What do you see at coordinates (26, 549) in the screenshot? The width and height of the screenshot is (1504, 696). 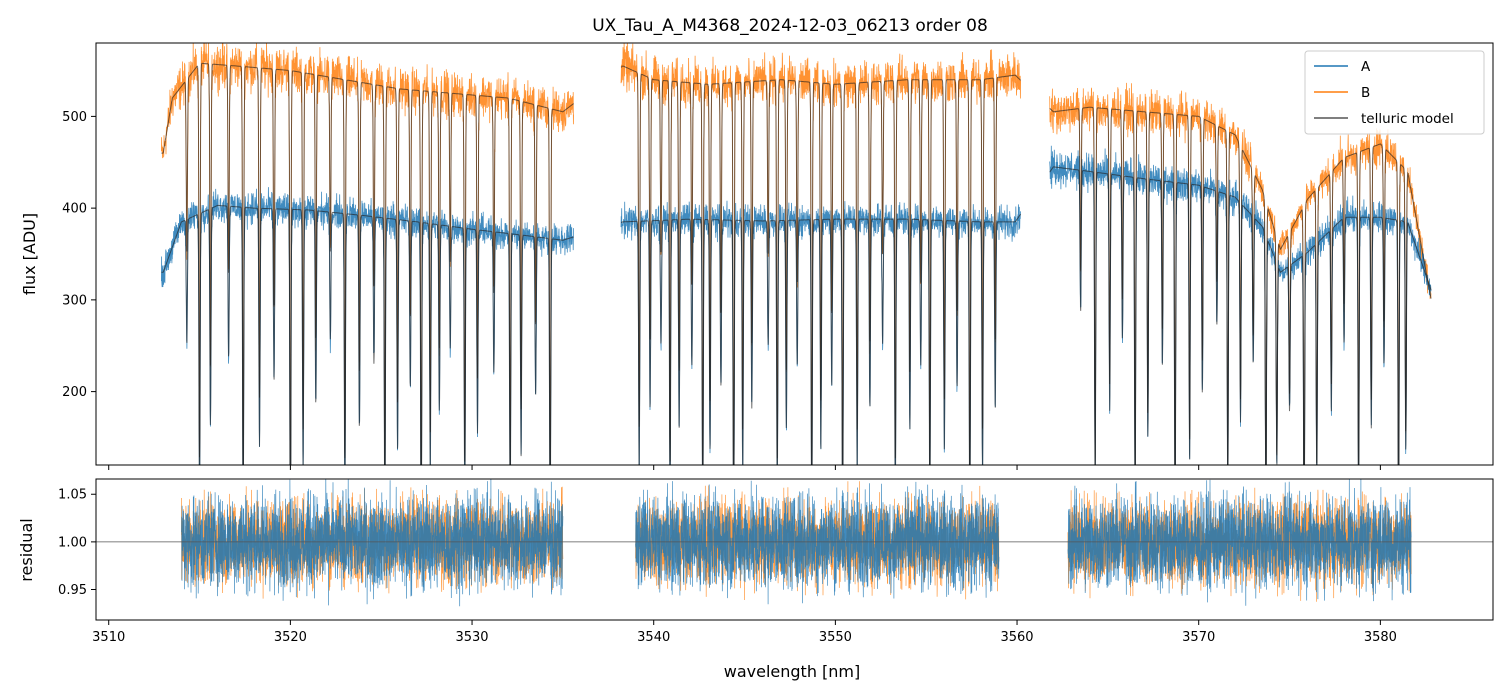 I see `residual-y-axis-label: residual` at bounding box center [26, 549].